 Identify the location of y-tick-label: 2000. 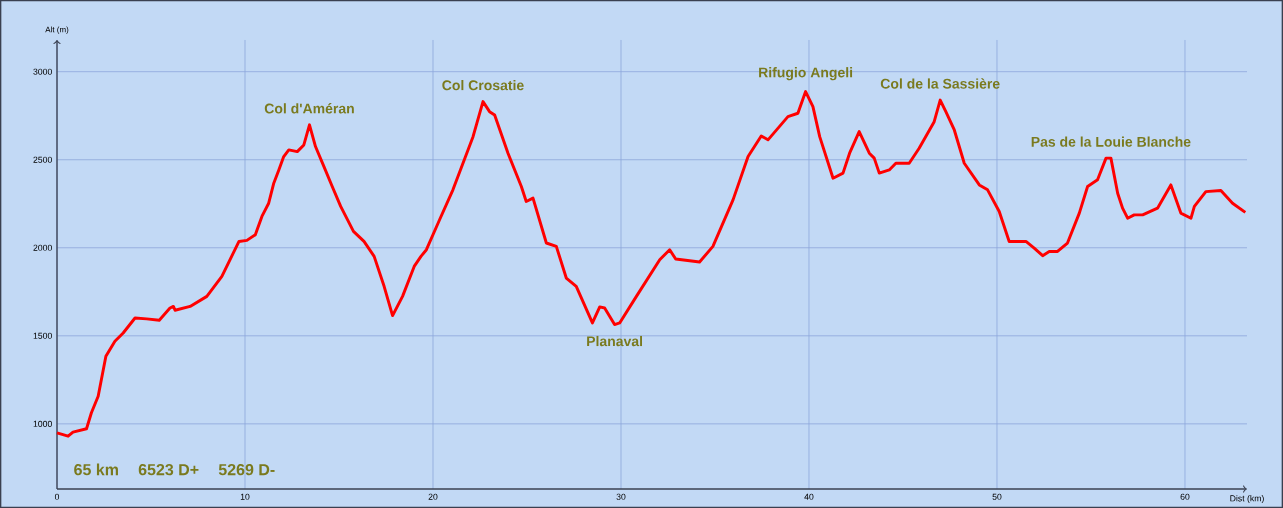
(42, 247).